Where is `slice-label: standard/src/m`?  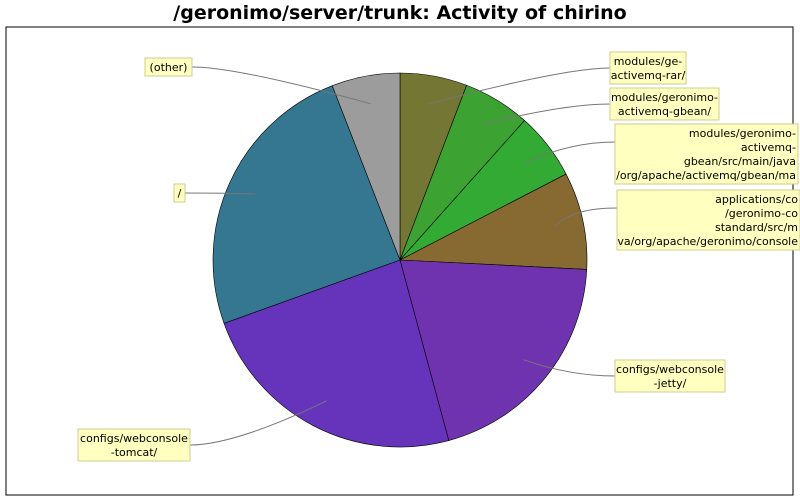 slice-label: standard/src/m is located at coordinates (756, 227).